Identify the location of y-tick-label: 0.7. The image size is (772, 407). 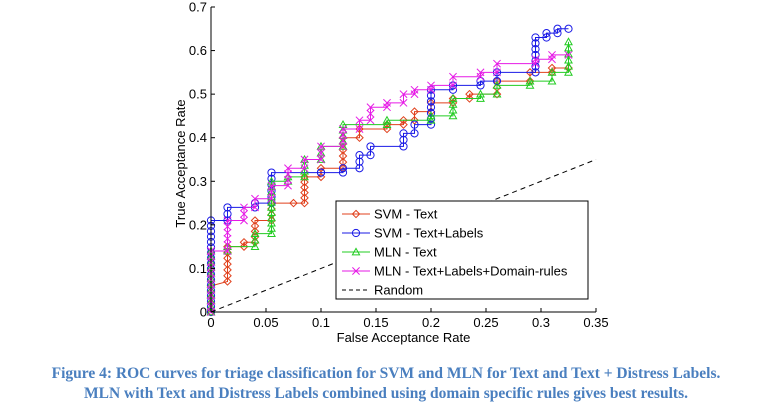
(198, 7).